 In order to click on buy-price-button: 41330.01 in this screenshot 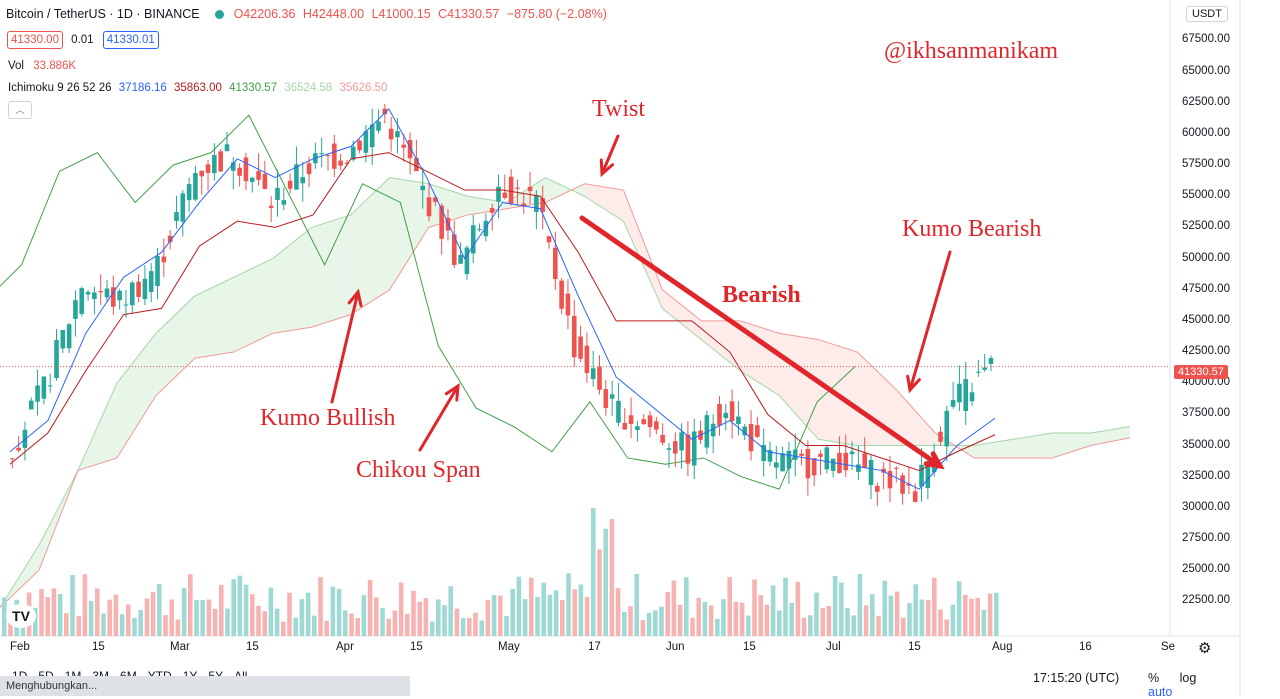, I will do `click(130, 40)`.